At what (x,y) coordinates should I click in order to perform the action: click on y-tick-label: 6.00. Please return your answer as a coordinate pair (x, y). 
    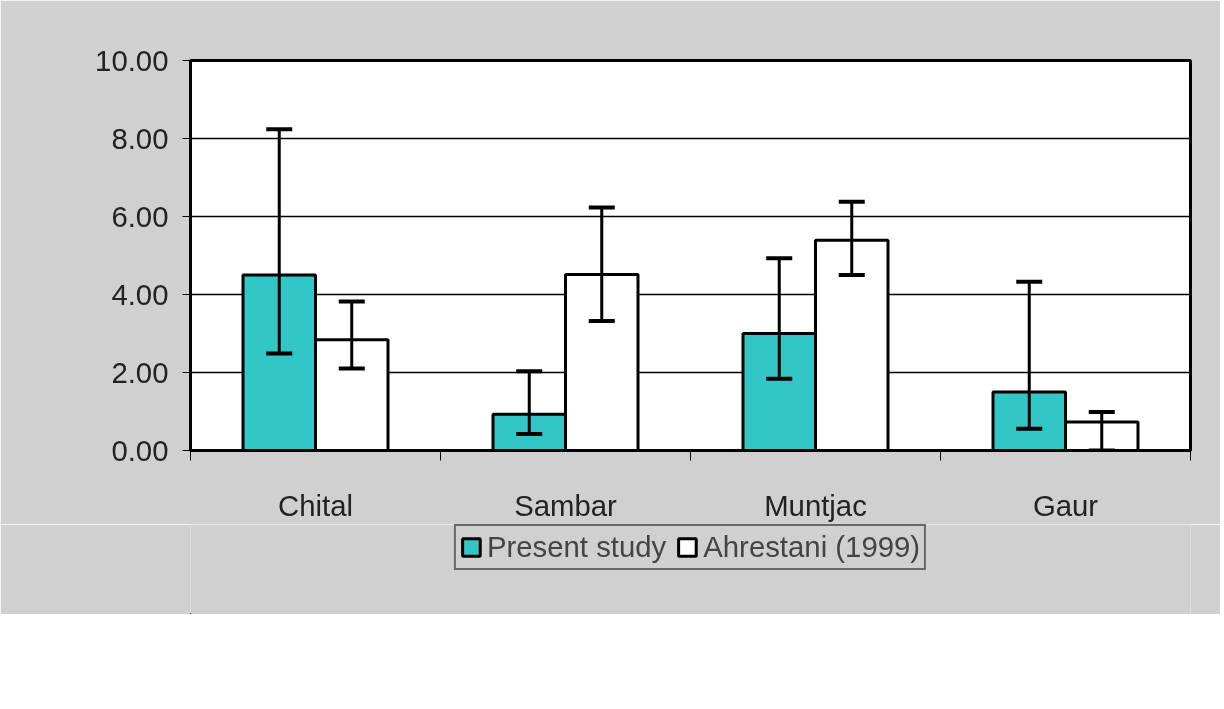
    Looking at the image, I should click on (140, 216).